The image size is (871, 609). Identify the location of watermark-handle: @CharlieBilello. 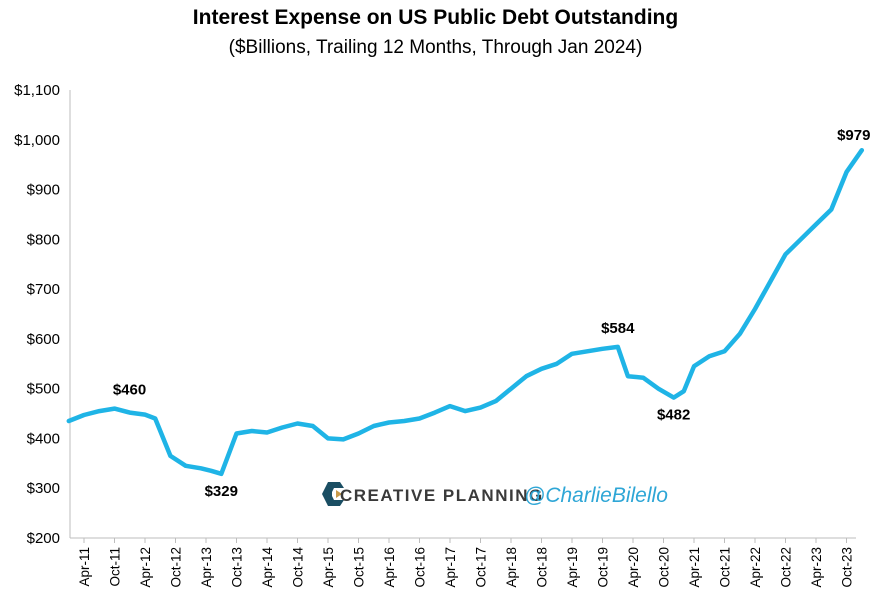
(596, 495).